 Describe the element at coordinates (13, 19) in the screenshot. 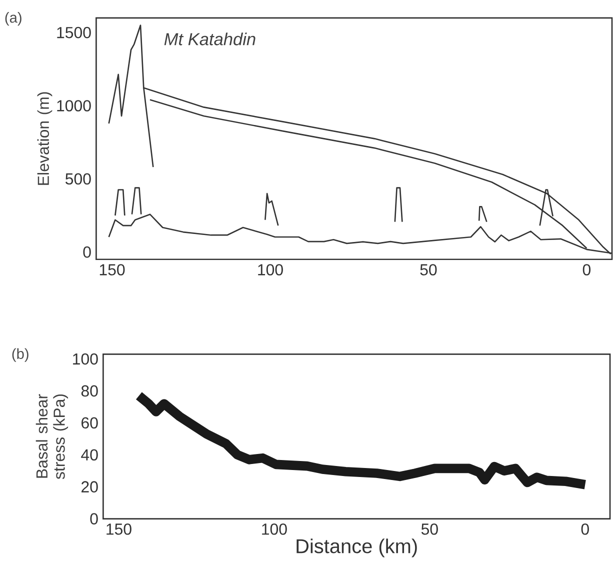

I see `chart-title: (a)` at that location.